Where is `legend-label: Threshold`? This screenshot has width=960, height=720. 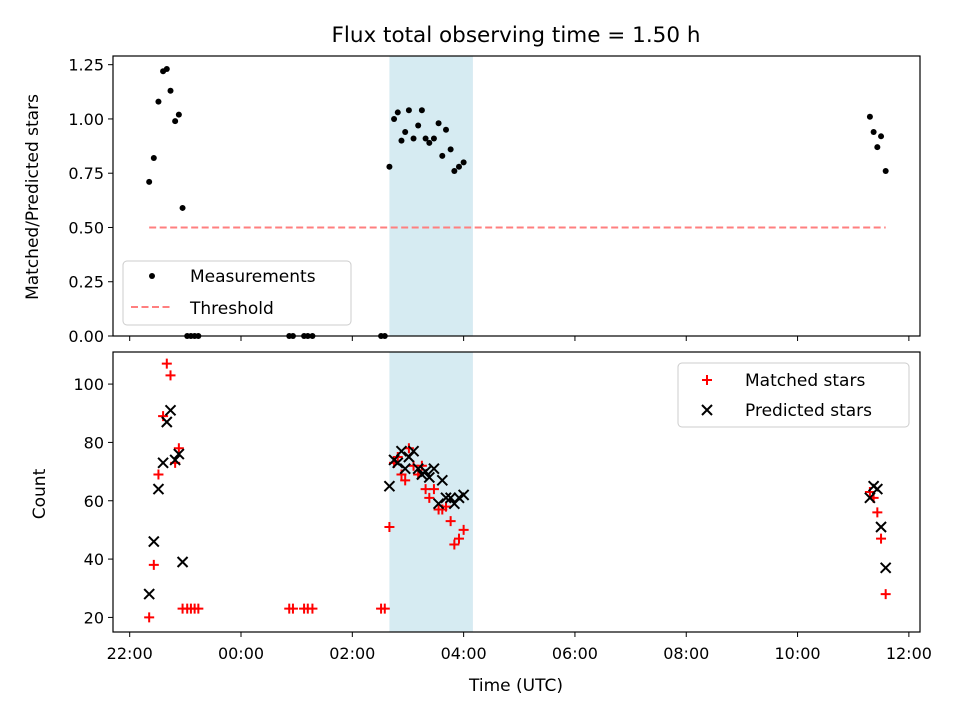 legend-label: Threshold is located at coordinates (231, 309).